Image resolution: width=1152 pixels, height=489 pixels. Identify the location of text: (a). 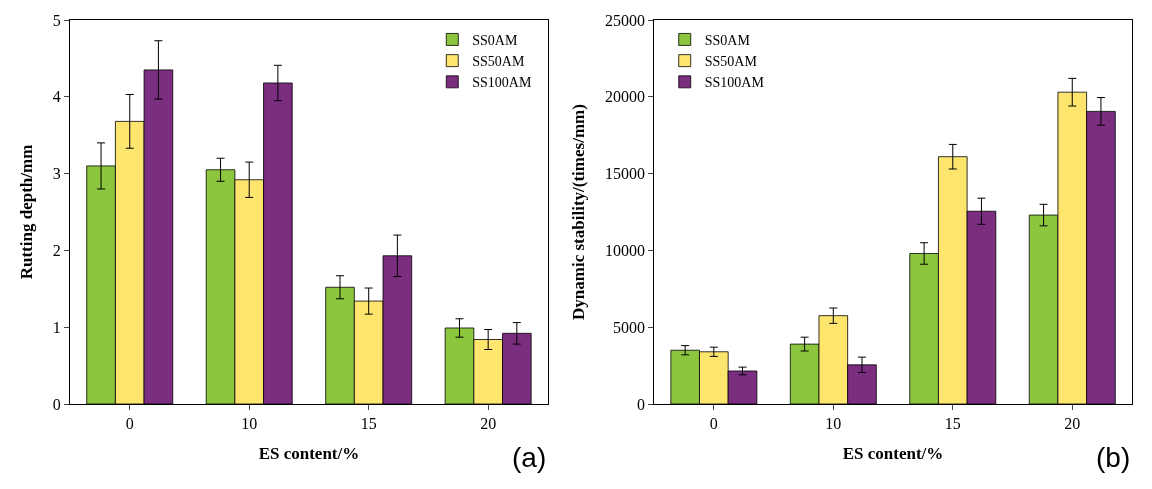
(529, 457).